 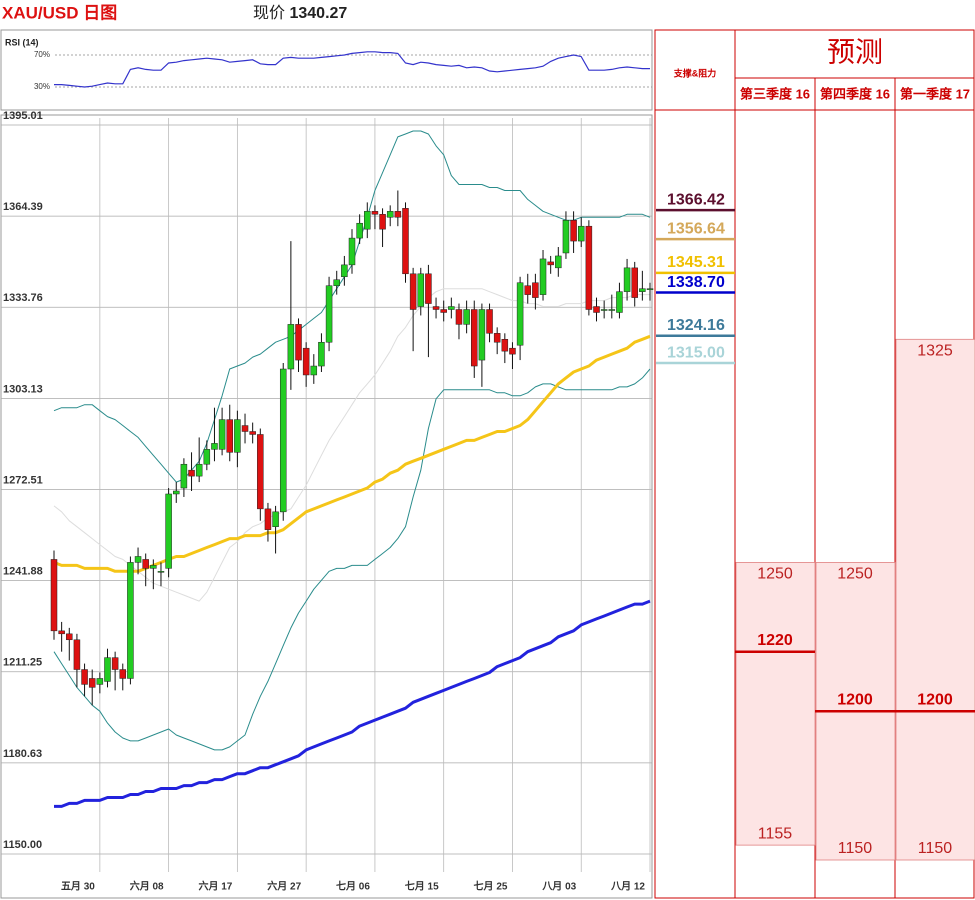 What do you see at coordinates (696, 325) in the screenshot?
I see `level-label: 1324.16` at bounding box center [696, 325].